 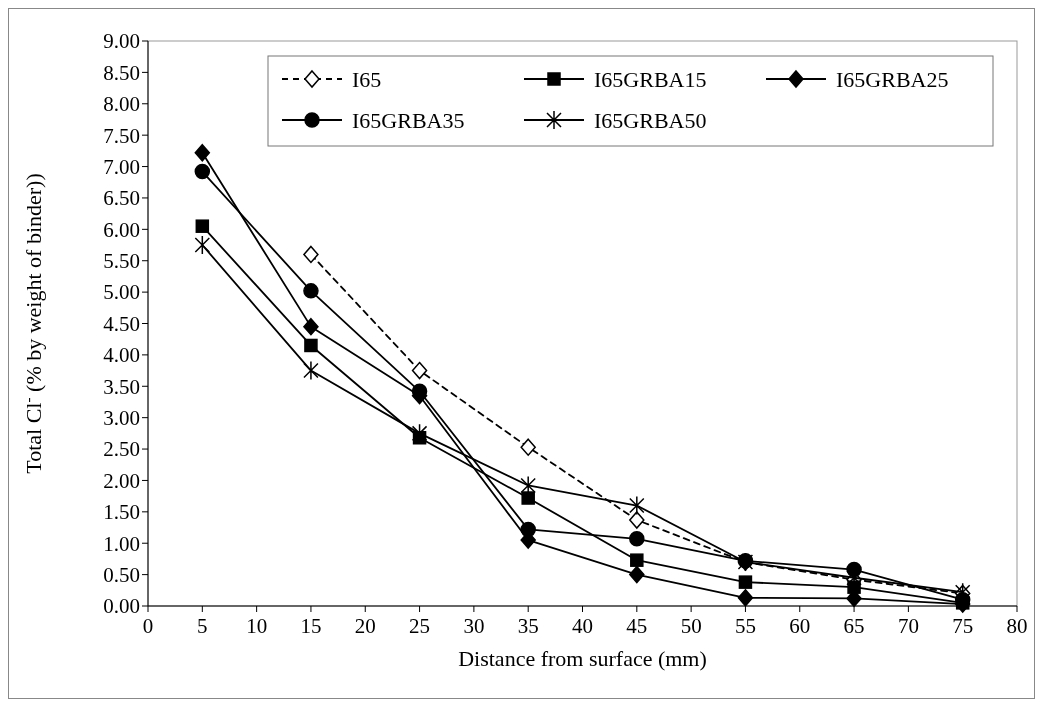 What do you see at coordinates (121, 135) in the screenshot?
I see `y-tick-label: 7.50` at bounding box center [121, 135].